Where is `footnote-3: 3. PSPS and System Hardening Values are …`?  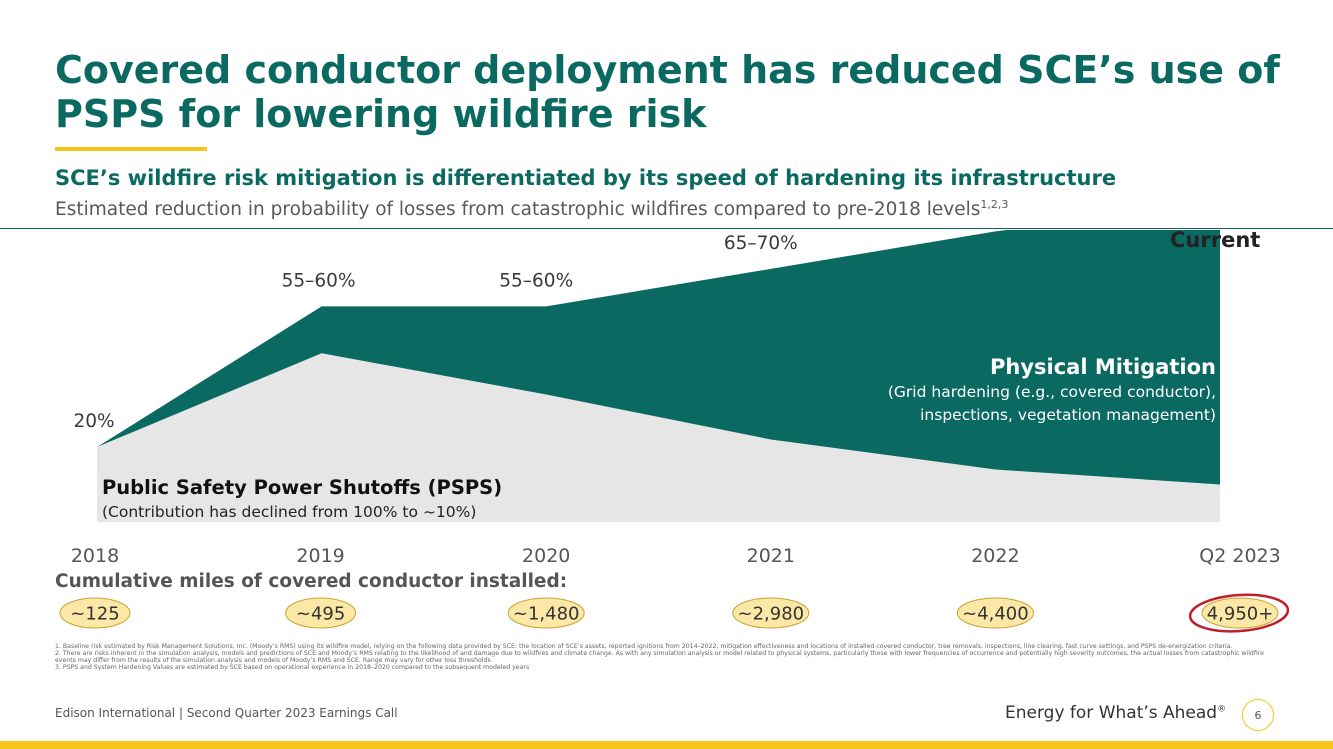 footnote-3: 3. PSPS and System Hardening Values are … is located at coordinates (292, 667).